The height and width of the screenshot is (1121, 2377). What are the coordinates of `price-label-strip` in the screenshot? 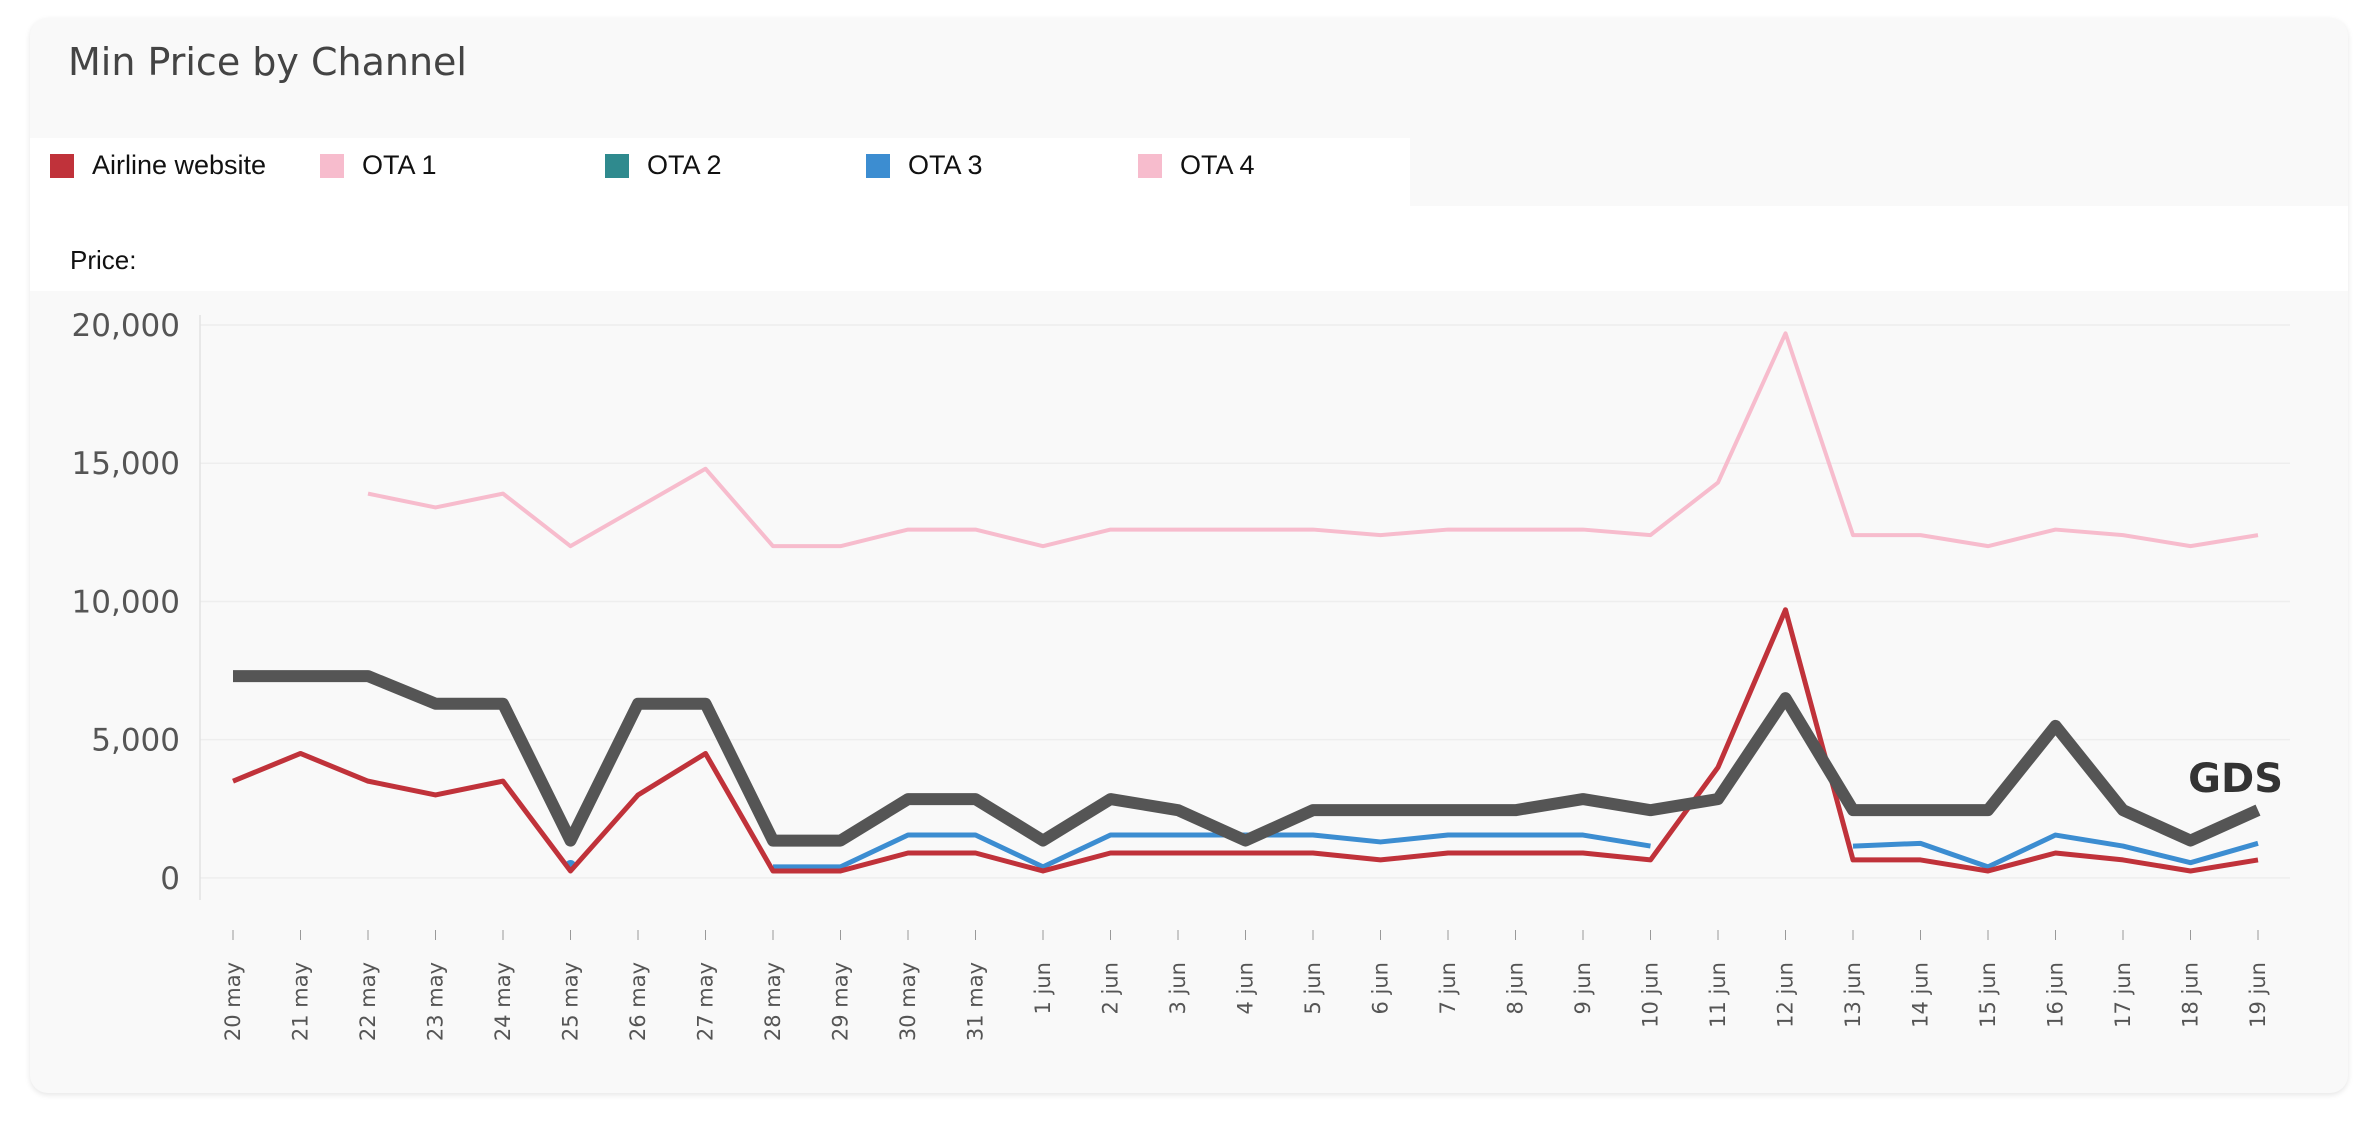 It's located at (1189, 248).